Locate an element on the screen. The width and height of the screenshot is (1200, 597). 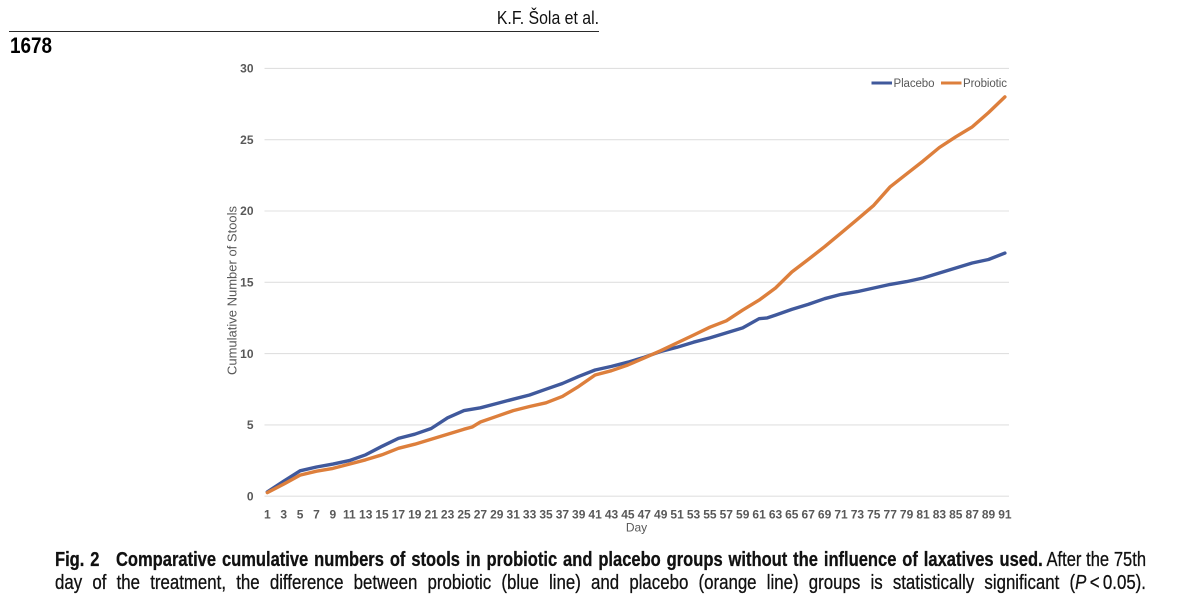
svg-text: 89 is located at coordinates (989, 514).